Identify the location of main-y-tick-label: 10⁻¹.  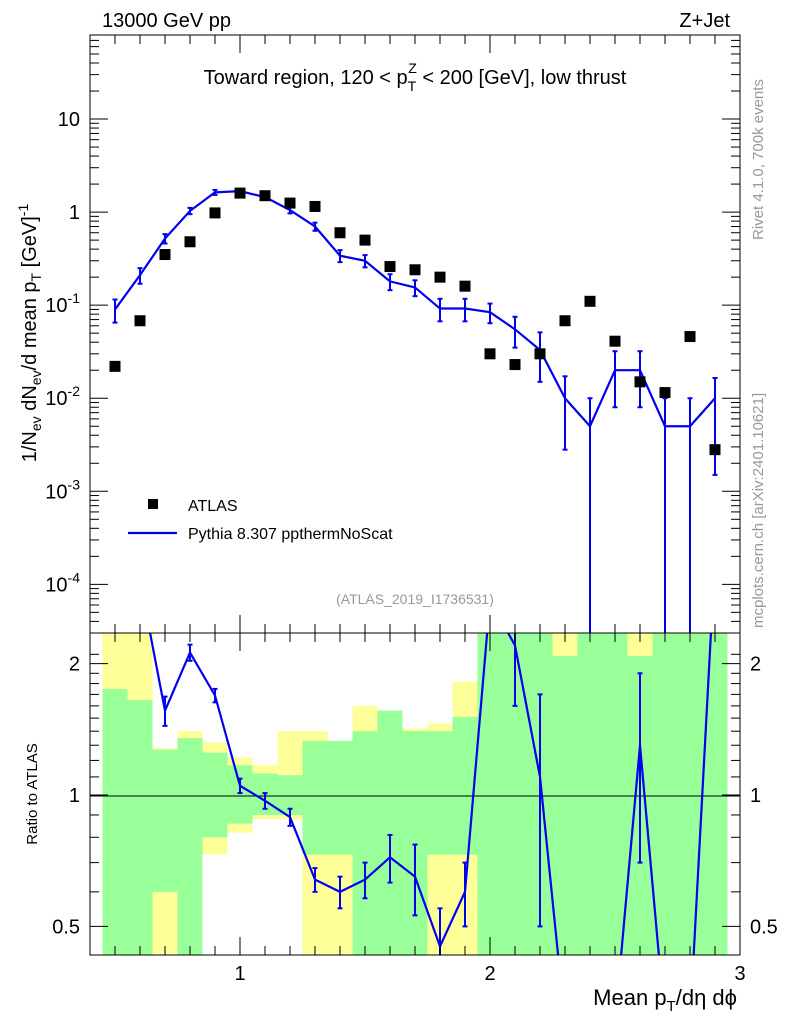
(62, 303).